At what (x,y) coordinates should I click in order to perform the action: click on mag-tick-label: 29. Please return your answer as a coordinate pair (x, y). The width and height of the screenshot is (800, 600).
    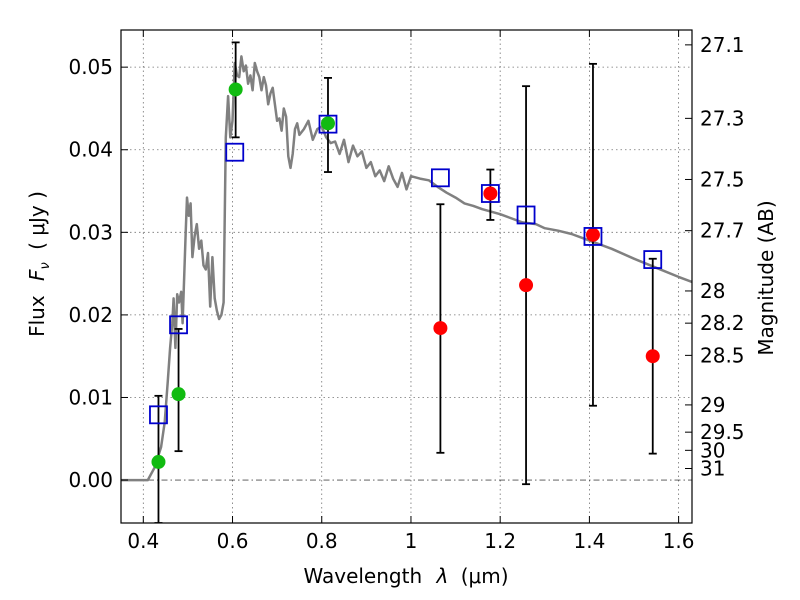
    Looking at the image, I should click on (712, 405).